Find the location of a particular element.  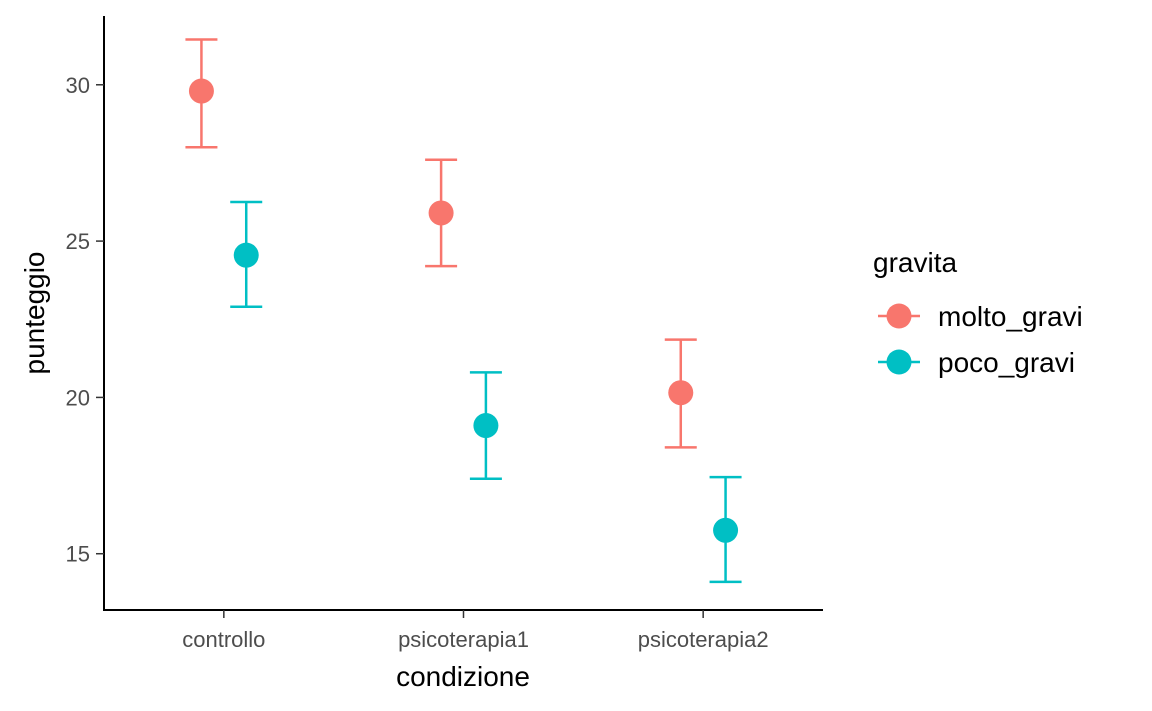

legend: gravita molto_gravi poco_gravi is located at coordinates (978, 312).